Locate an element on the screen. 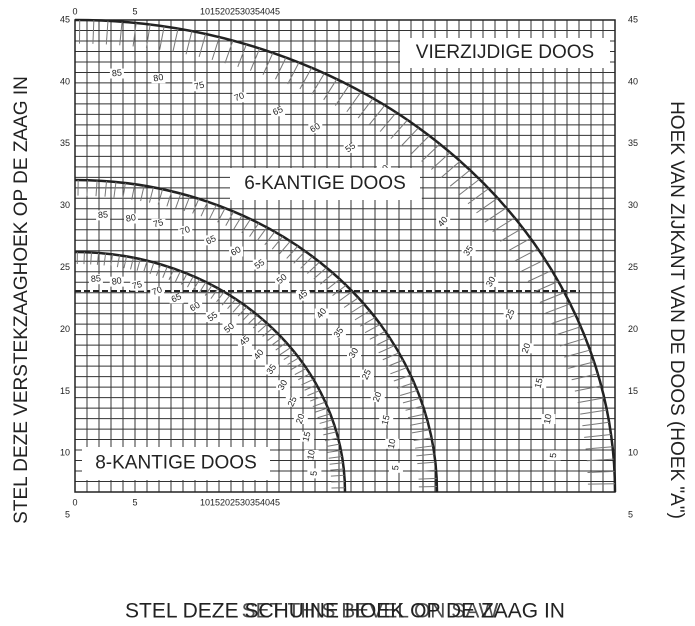 The image size is (695, 626). y-tick-label: 40 is located at coordinates (65, 81).